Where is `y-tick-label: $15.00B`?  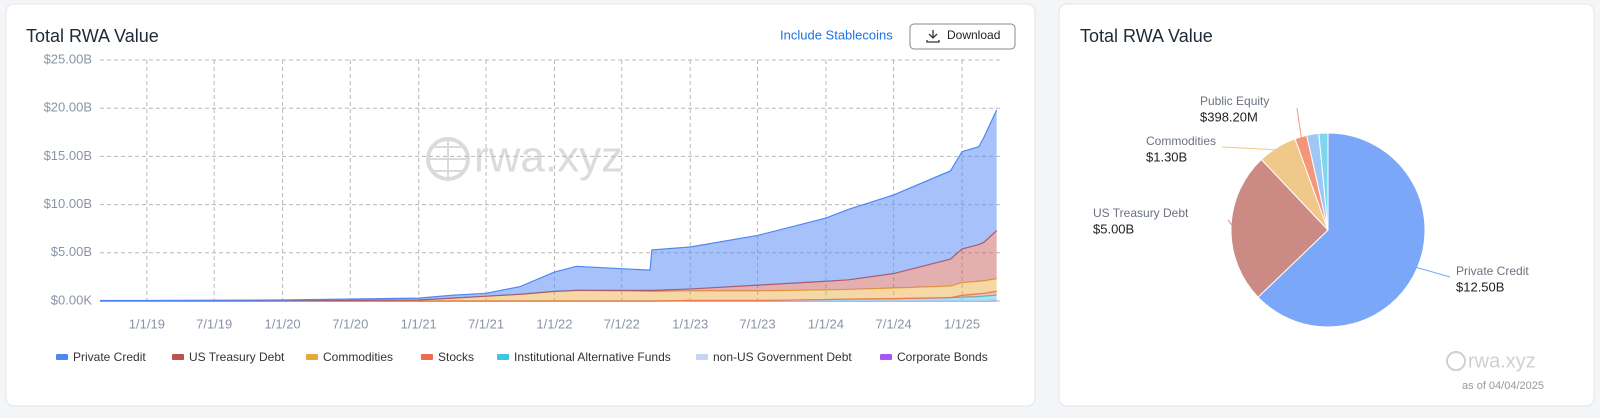
y-tick-label: $15.00B is located at coordinates (68, 155).